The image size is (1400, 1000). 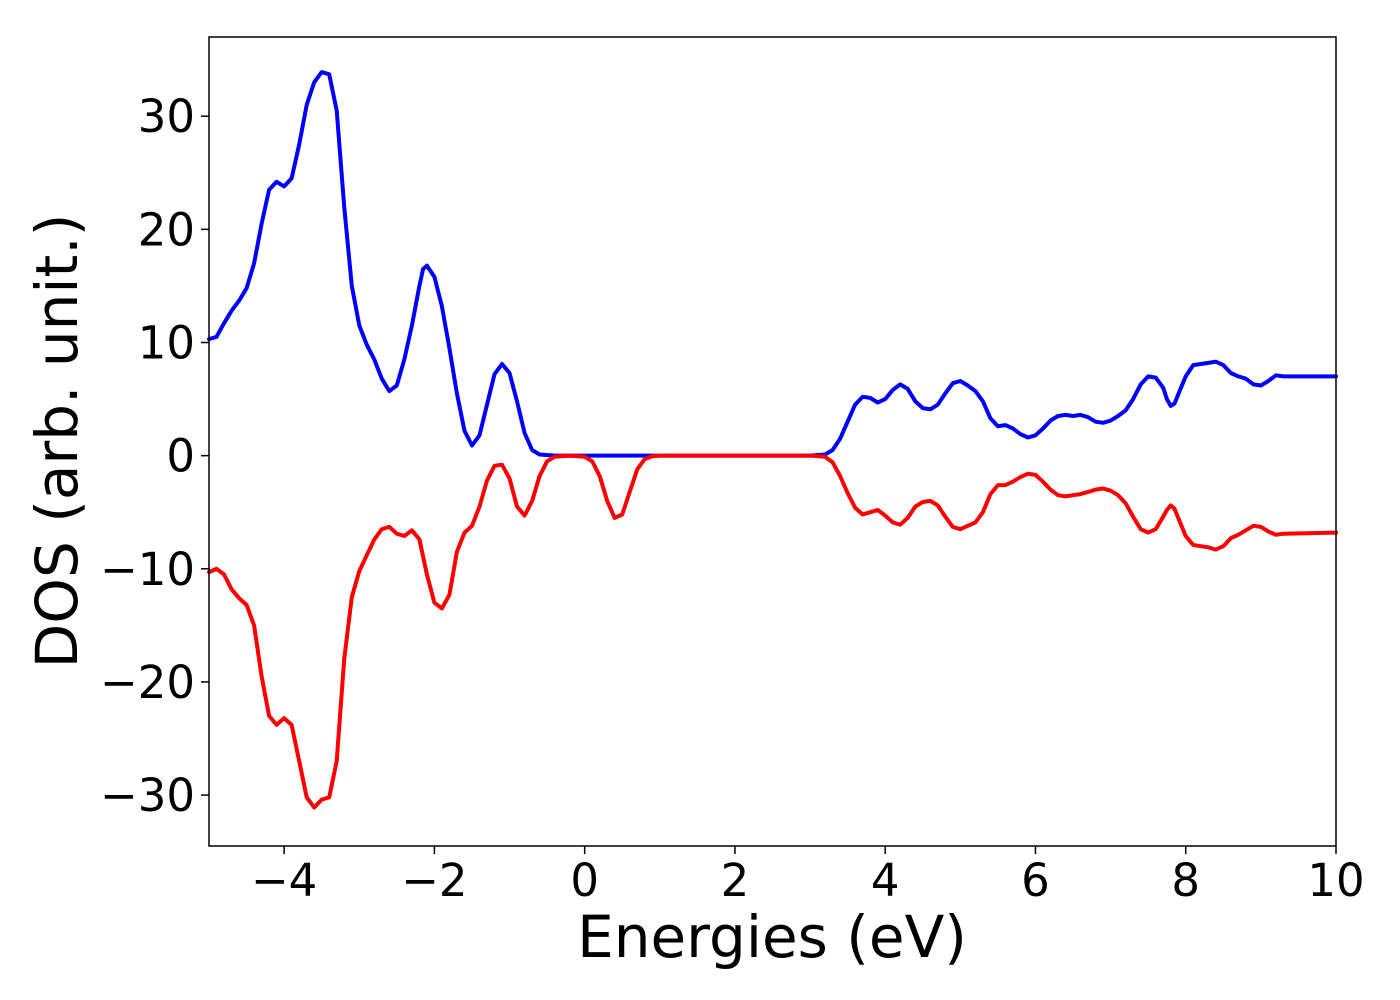 What do you see at coordinates (147, 569) in the screenshot?
I see `y-tick-label: −10` at bounding box center [147, 569].